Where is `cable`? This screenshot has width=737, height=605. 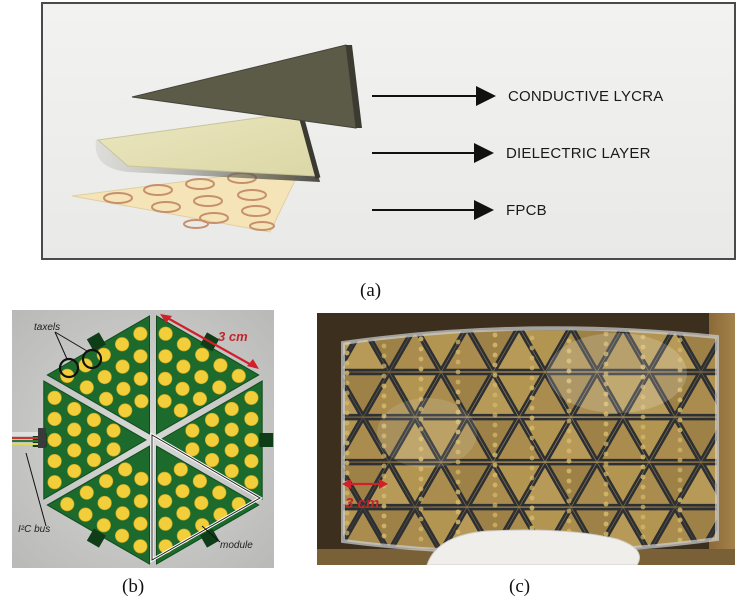
cable is located at coordinates (29, 438).